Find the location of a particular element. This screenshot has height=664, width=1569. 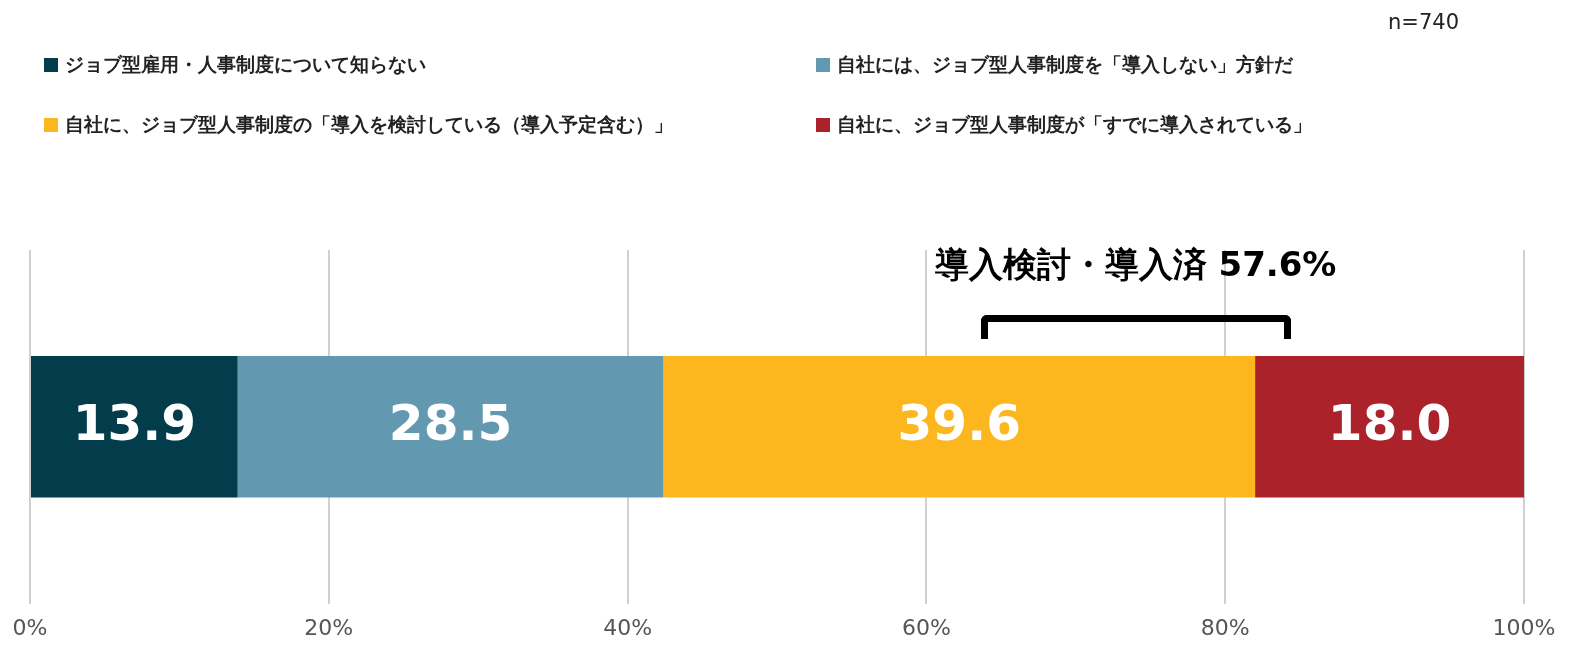

legend-label: 自社に、ジョブ型人事制度の「導入を検討している（導入予定含む）」 is located at coordinates (369, 124).